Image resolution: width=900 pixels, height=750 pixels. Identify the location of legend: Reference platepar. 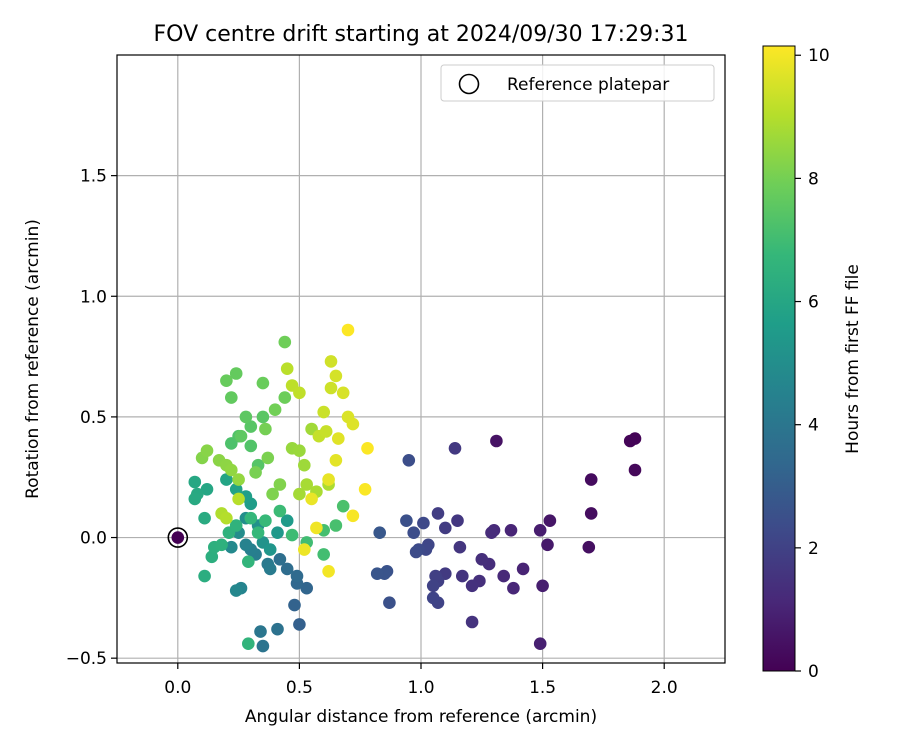
(577, 83).